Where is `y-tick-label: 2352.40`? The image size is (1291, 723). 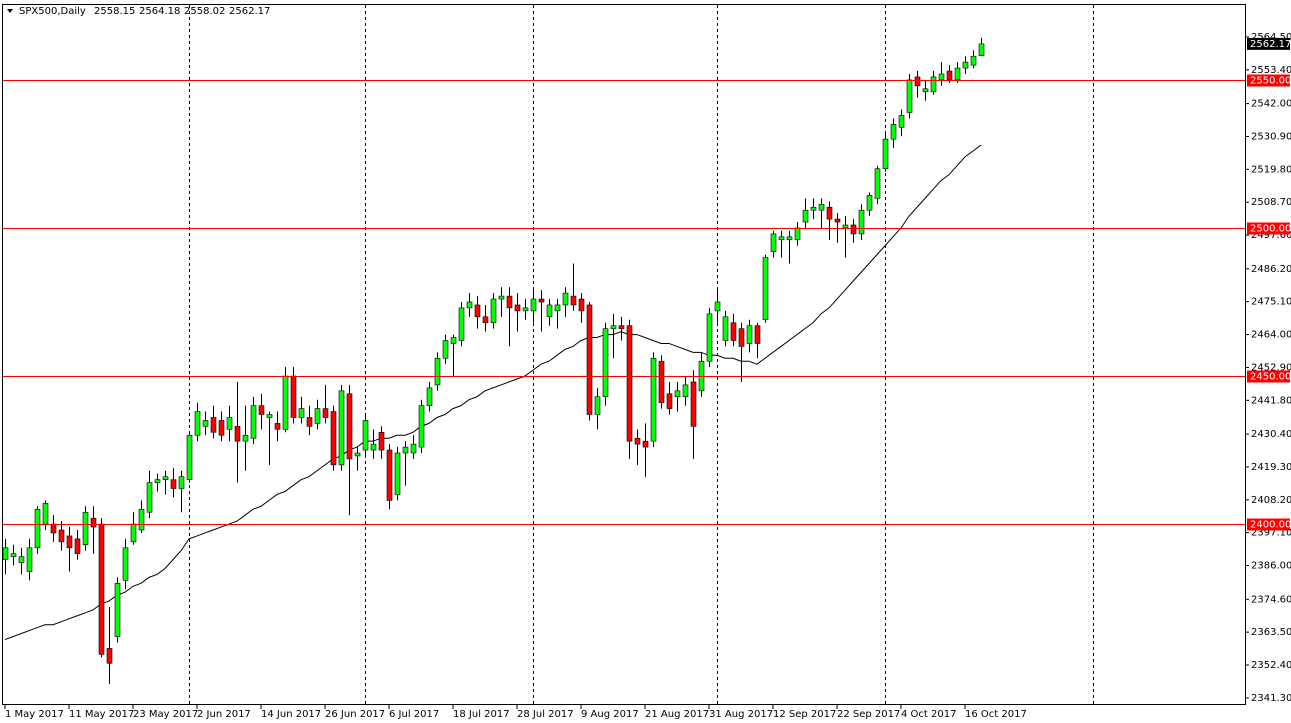
y-tick-label: 2352.40 is located at coordinates (1271, 665).